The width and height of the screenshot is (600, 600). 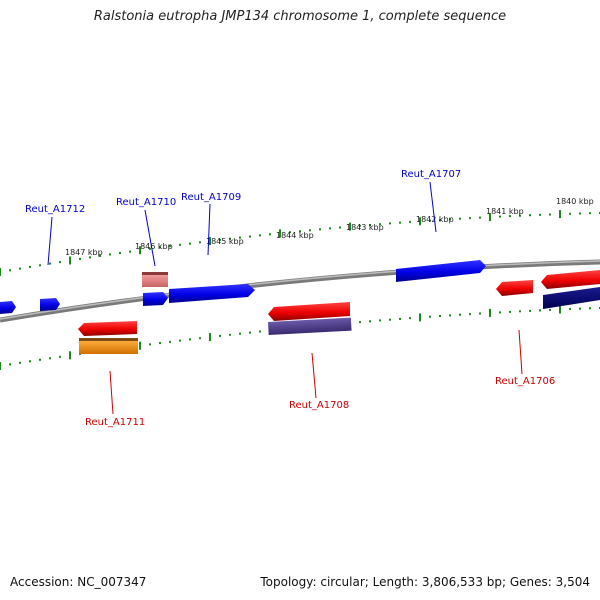 What do you see at coordinates (155, 280) in the screenshot?
I see `gene-box-forward` at bounding box center [155, 280].